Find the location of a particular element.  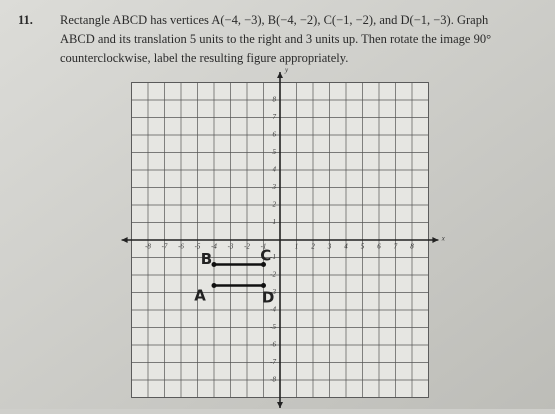

y-tick-label: -2 is located at coordinates (273, 275).